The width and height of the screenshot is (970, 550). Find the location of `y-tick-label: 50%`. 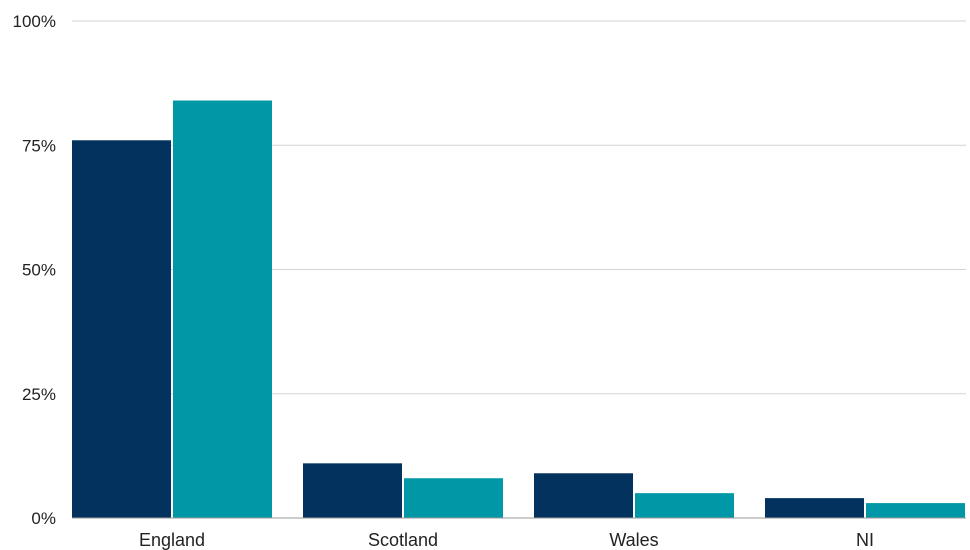

y-tick-label: 50% is located at coordinates (39, 270).